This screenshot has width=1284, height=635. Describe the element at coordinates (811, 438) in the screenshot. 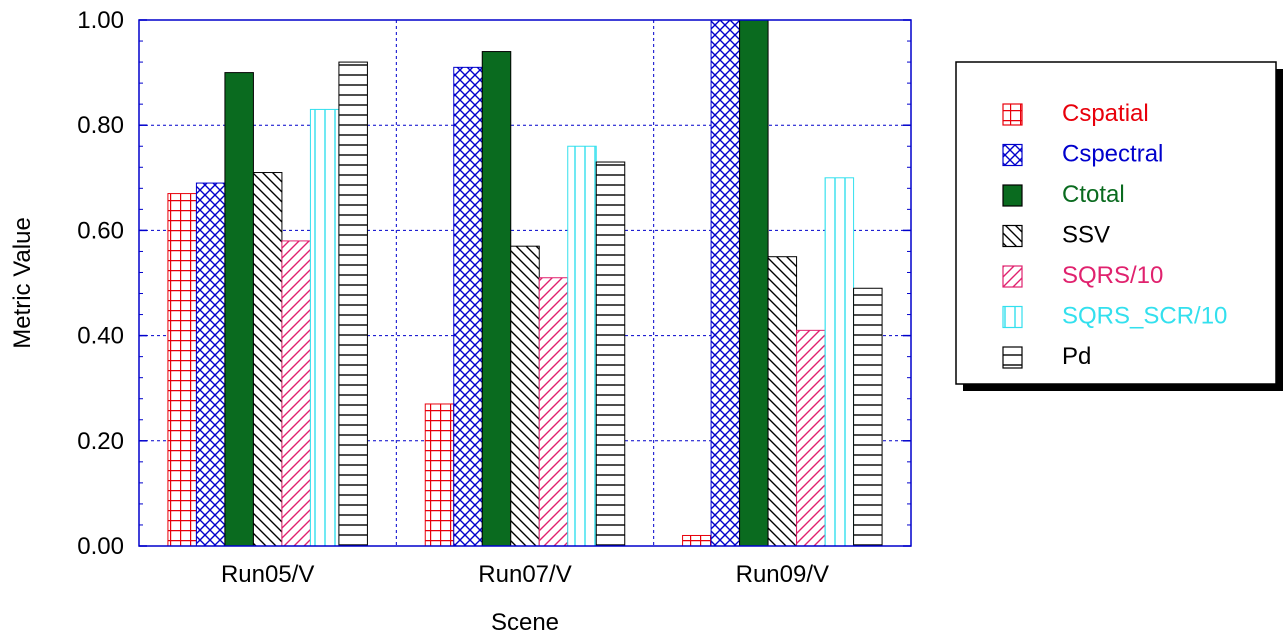

I see `bar-sqrs-10-run09-v` at that location.